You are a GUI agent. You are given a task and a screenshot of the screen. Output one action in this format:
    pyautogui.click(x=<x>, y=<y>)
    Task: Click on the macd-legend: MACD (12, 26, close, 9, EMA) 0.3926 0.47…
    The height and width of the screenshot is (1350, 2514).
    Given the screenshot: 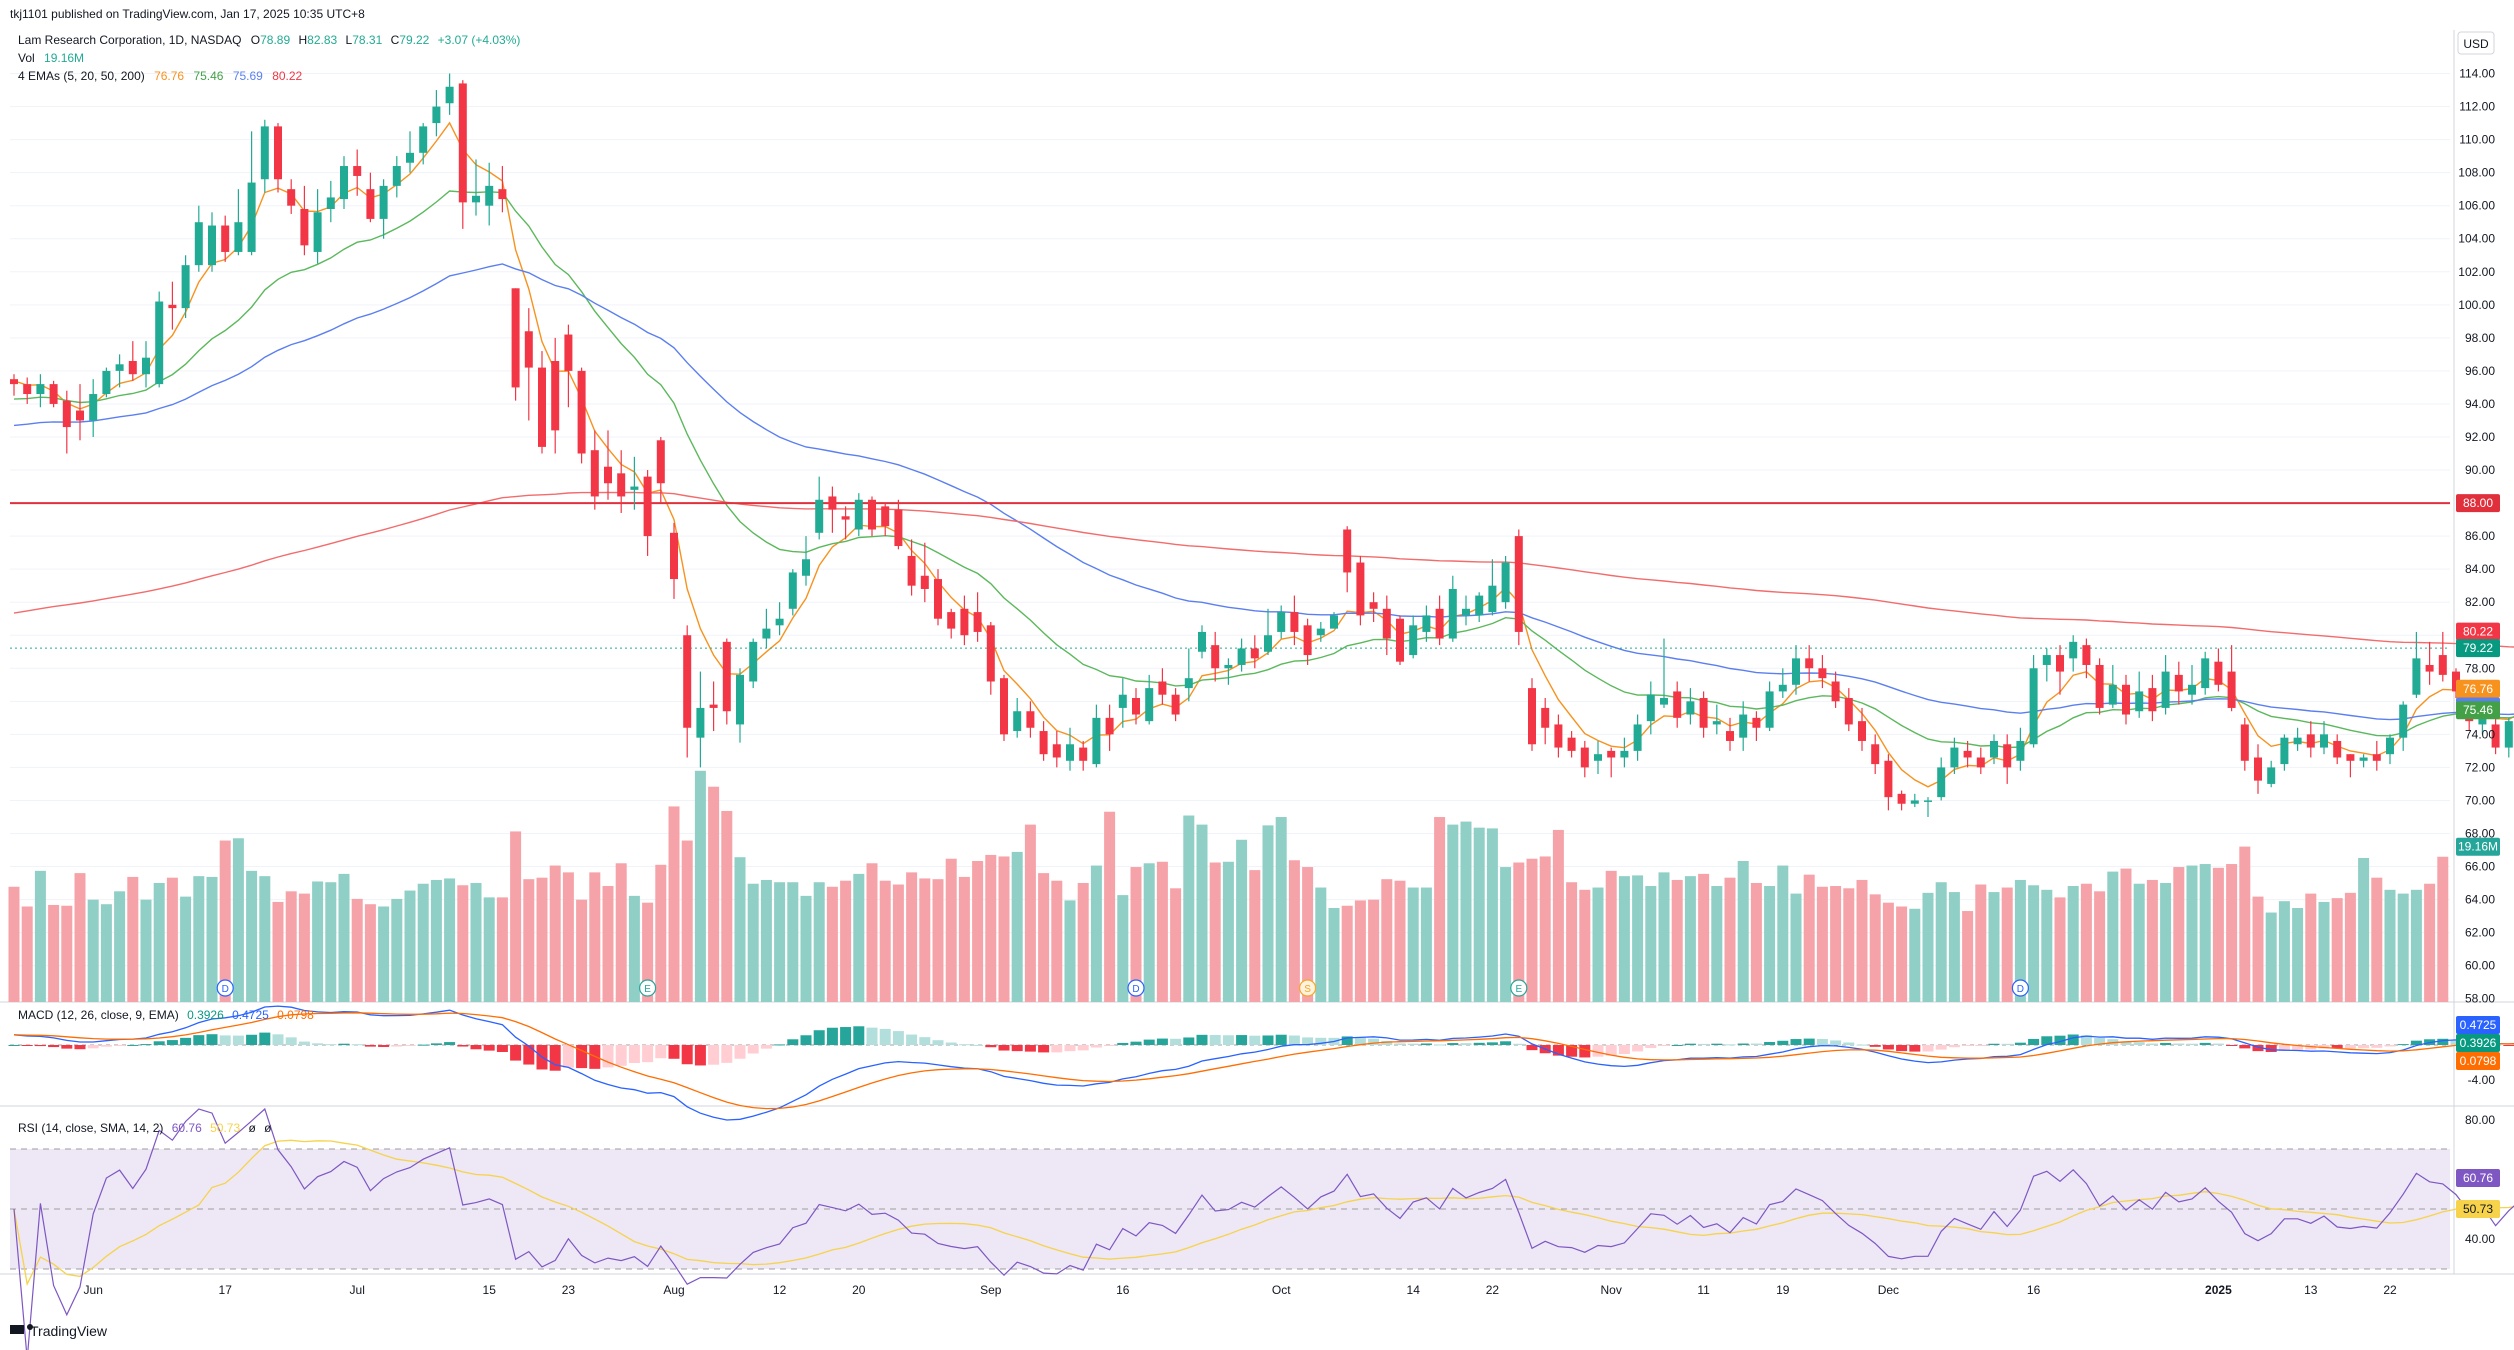 What is the action you would take?
    pyautogui.click(x=166, y=1015)
    